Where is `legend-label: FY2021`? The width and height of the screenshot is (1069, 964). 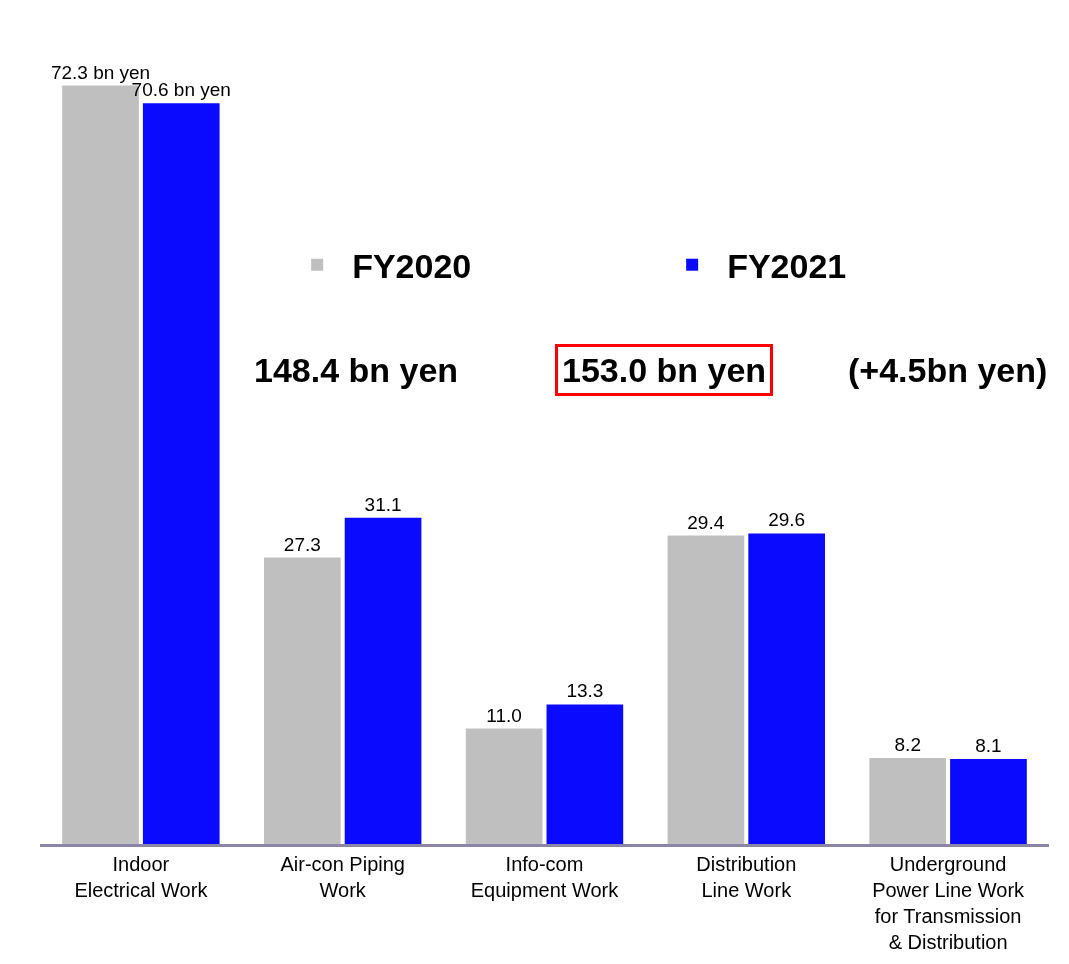 legend-label: FY2021 is located at coordinates (787, 265).